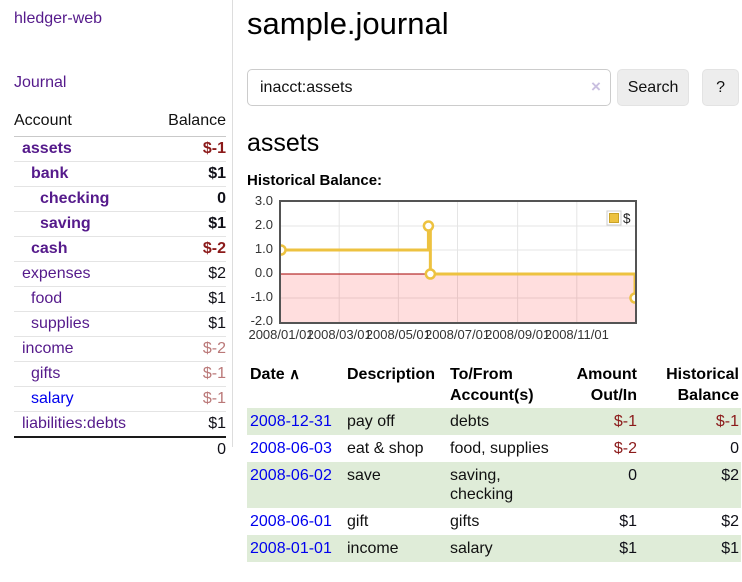  I want to click on txn-date-link: 2008-06-01, so click(291, 521).